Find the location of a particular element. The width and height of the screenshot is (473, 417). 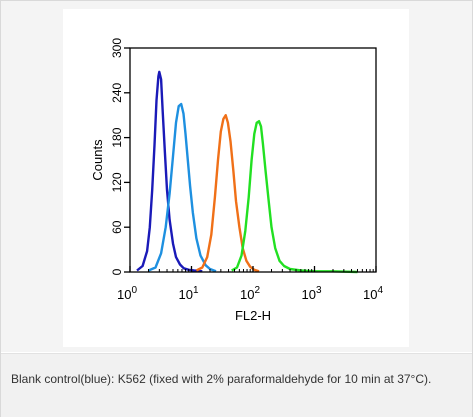

y-axis-label: Counts is located at coordinates (97, 160).